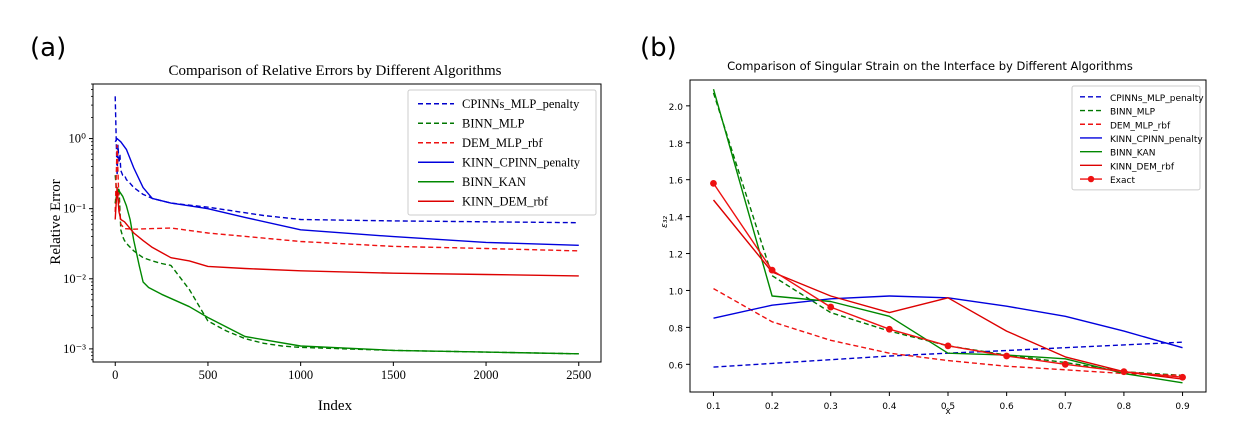 The image size is (1260, 433). What do you see at coordinates (486, 375) in the screenshot?
I see `panel-a-xtick-label: 2000` at bounding box center [486, 375].